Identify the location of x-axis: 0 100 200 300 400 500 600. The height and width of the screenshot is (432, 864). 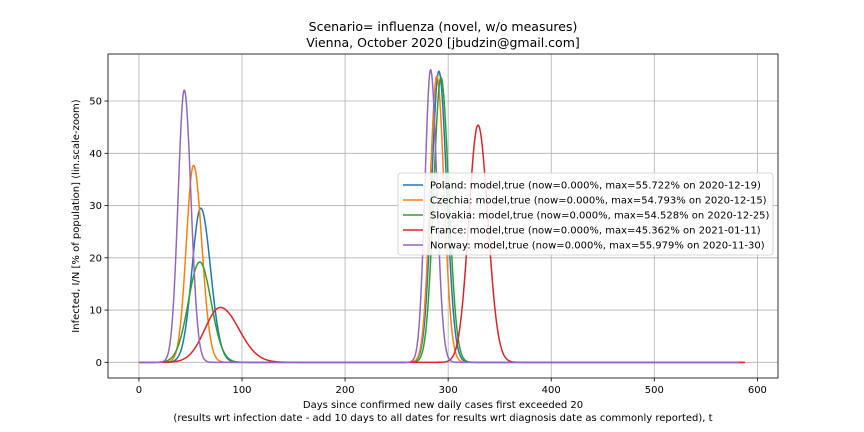
(451, 387).